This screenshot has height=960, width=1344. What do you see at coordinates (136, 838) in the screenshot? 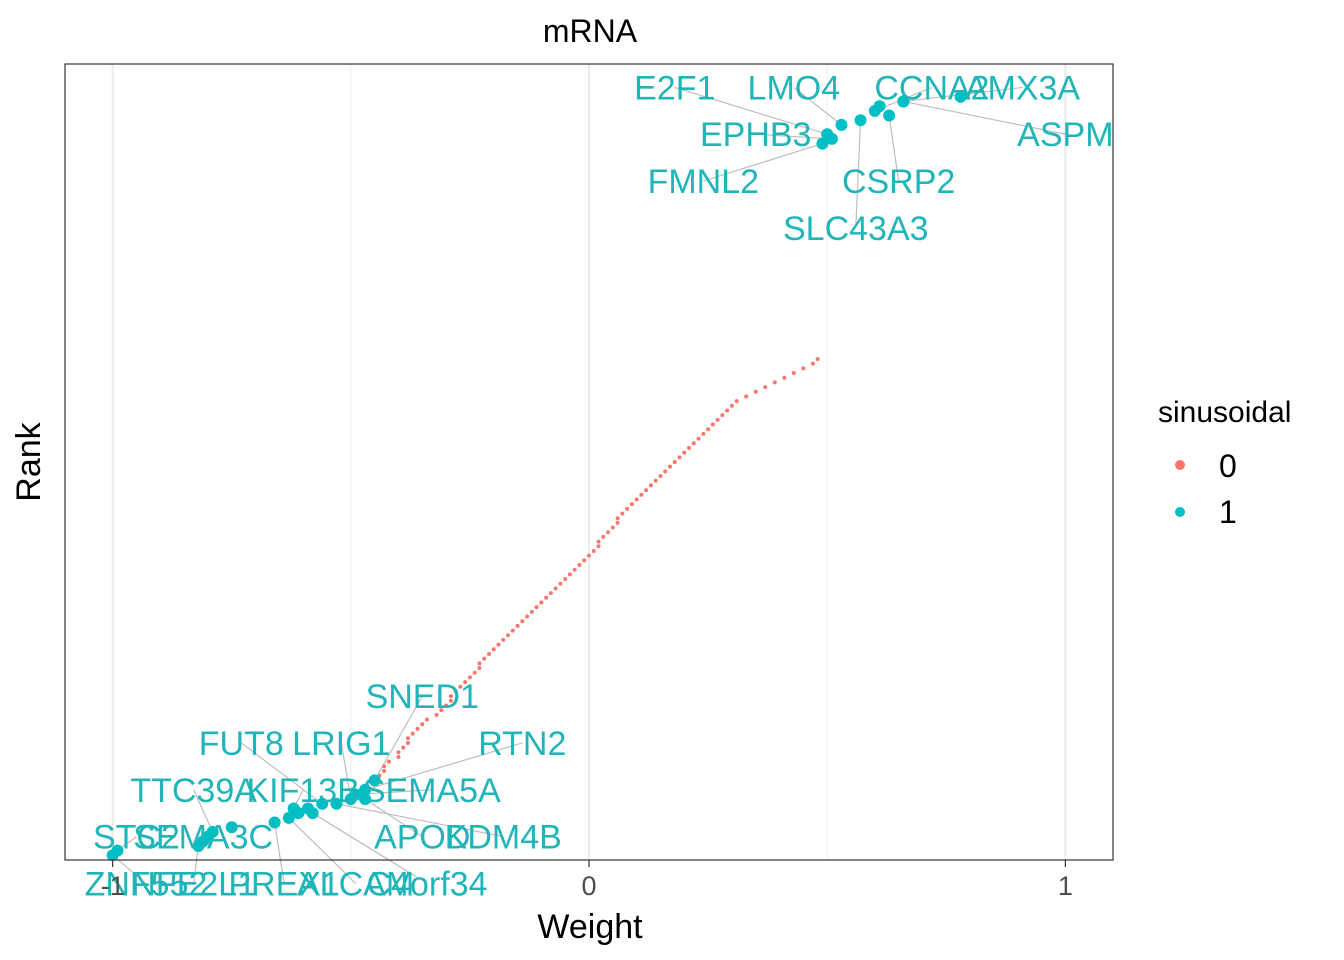
I see `point-label: STC2` at bounding box center [136, 838].